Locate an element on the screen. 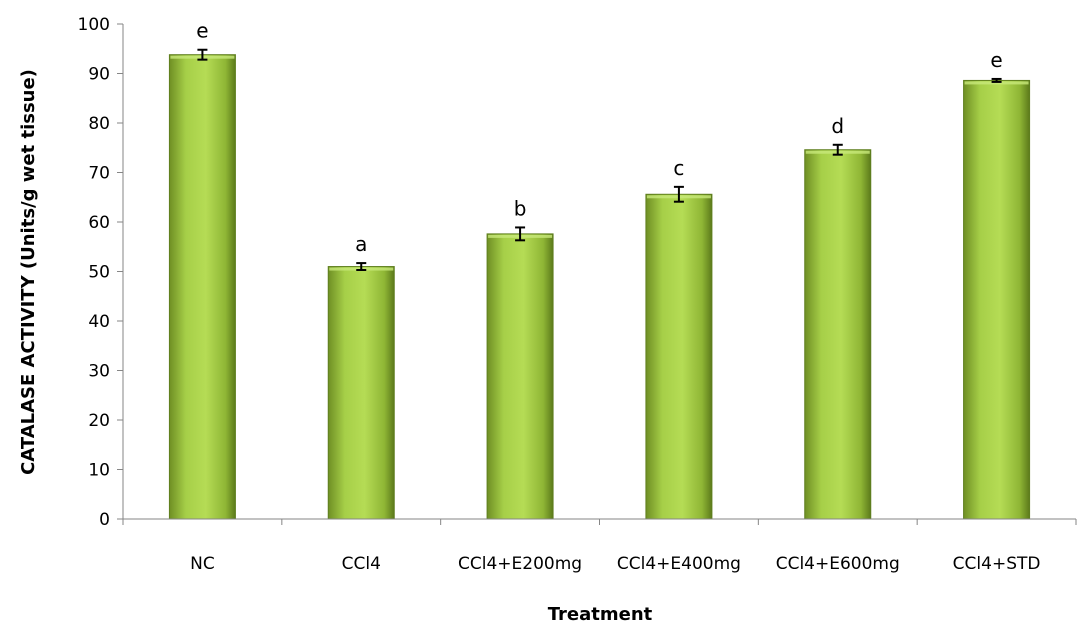 This screenshot has height=628, width=1079. bar-top-highlight is located at coordinates (996, 83).